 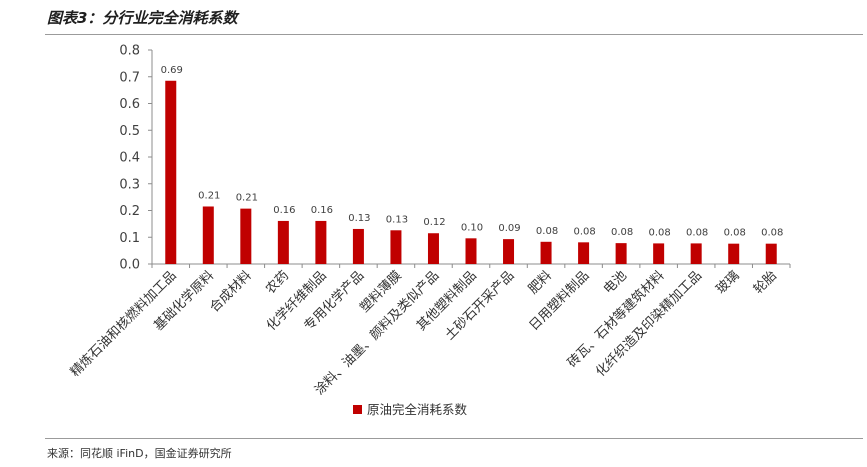 What do you see at coordinates (230, 291) in the screenshot?
I see `x-tick-label: 合成材料` at bounding box center [230, 291].